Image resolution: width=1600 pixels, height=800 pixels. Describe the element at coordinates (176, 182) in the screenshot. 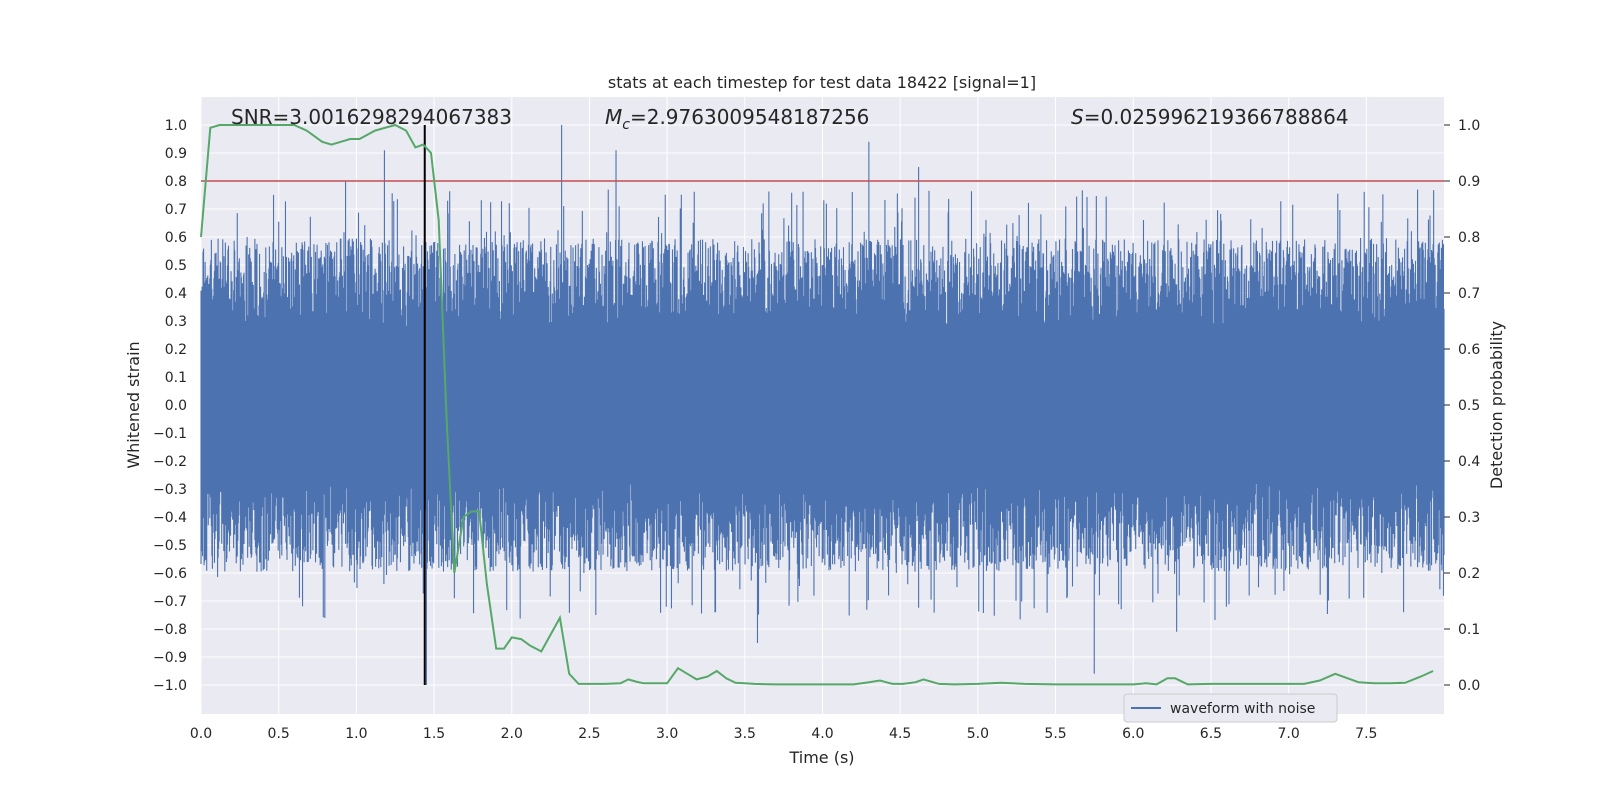

I see `y-left-tick-label: 0.8` at that location.